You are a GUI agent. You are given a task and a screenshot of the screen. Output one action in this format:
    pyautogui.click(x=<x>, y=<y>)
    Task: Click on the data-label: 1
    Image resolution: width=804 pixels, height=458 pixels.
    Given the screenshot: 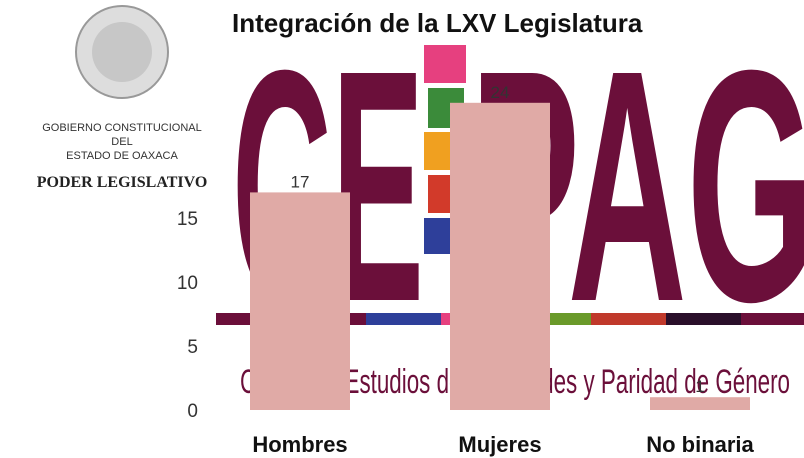 What is the action you would take?
    pyautogui.click(x=699, y=386)
    